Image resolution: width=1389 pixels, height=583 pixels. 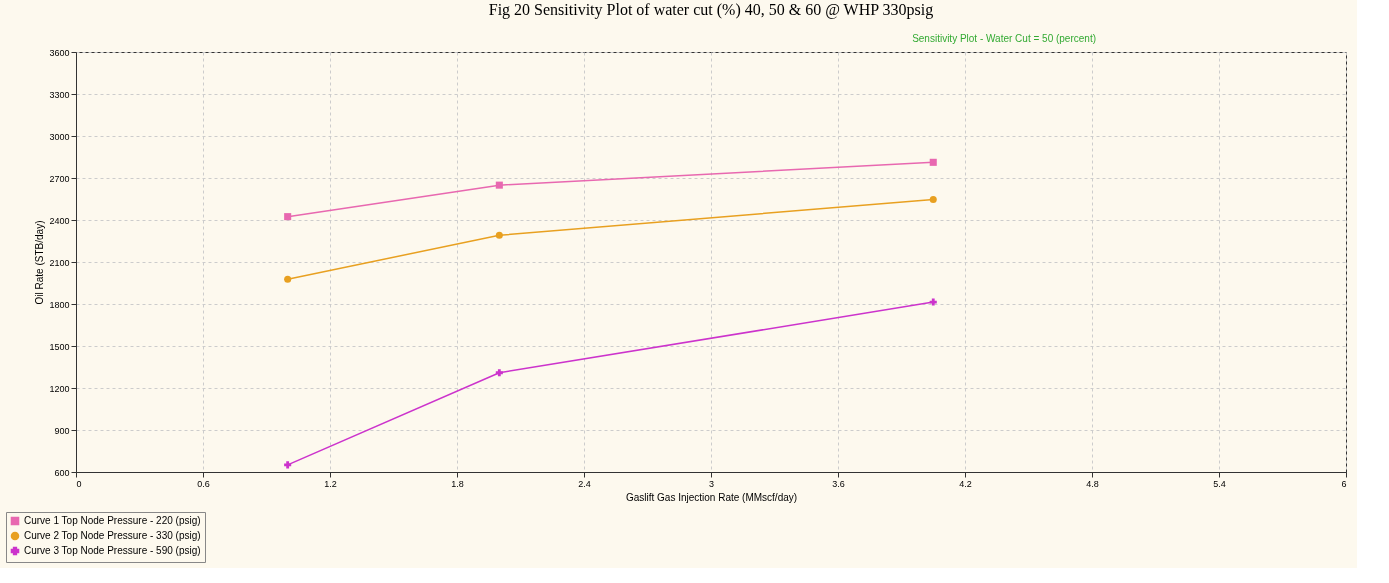 What do you see at coordinates (1344, 483) in the screenshot?
I see `x-tick-label: 6` at bounding box center [1344, 483].